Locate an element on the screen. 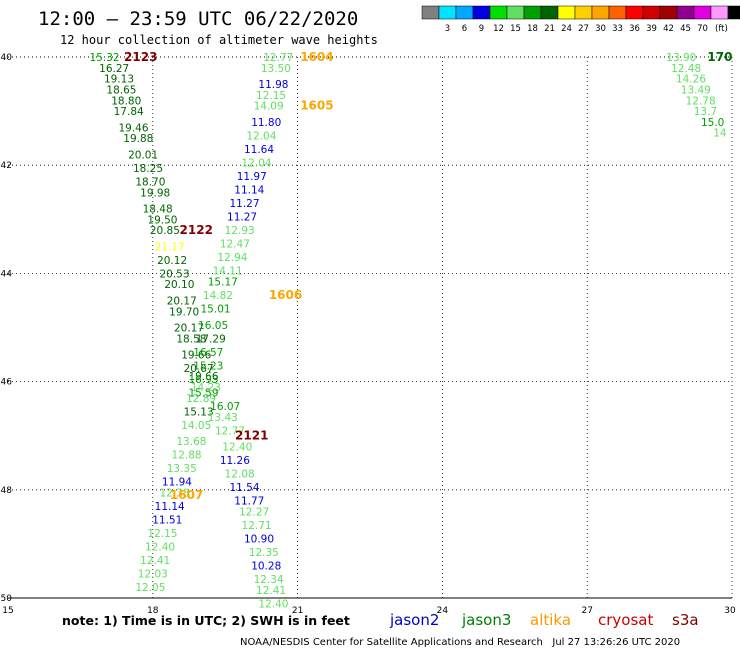 The image size is (740, 650). mission-legend: jason2 jason3 altika cryosat s3a is located at coordinates (544, 620).